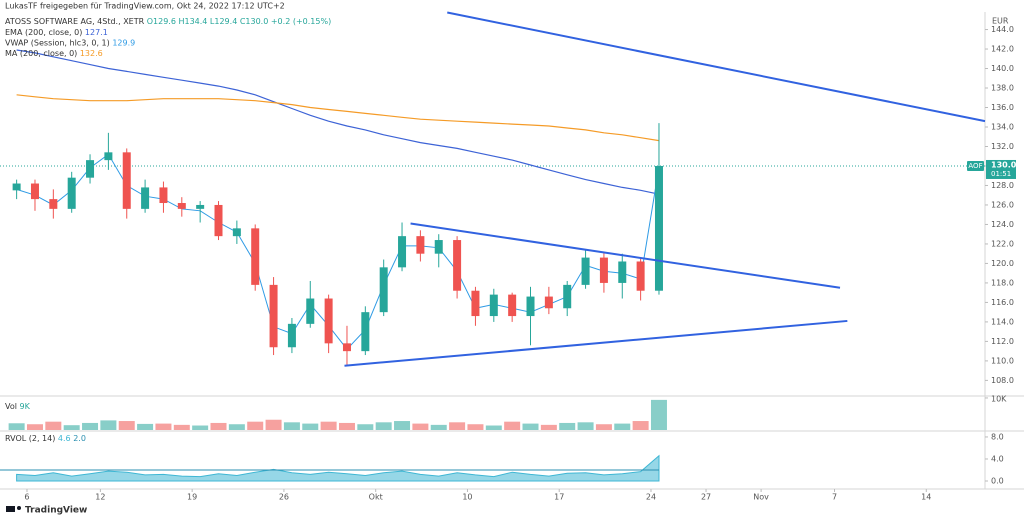 The image size is (1024, 520). What do you see at coordinates (1000, 21) in the screenshot?
I see `currency: EUR` at bounding box center [1000, 21].